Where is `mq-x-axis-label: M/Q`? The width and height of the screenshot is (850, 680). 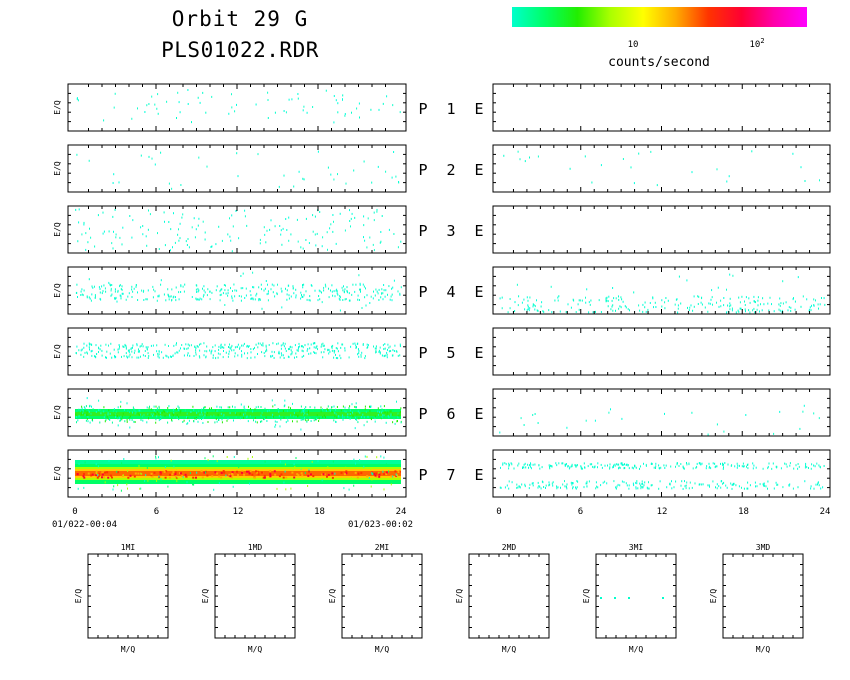
mq-x-axis-label: M/Q is located at coordinates (382, 649).